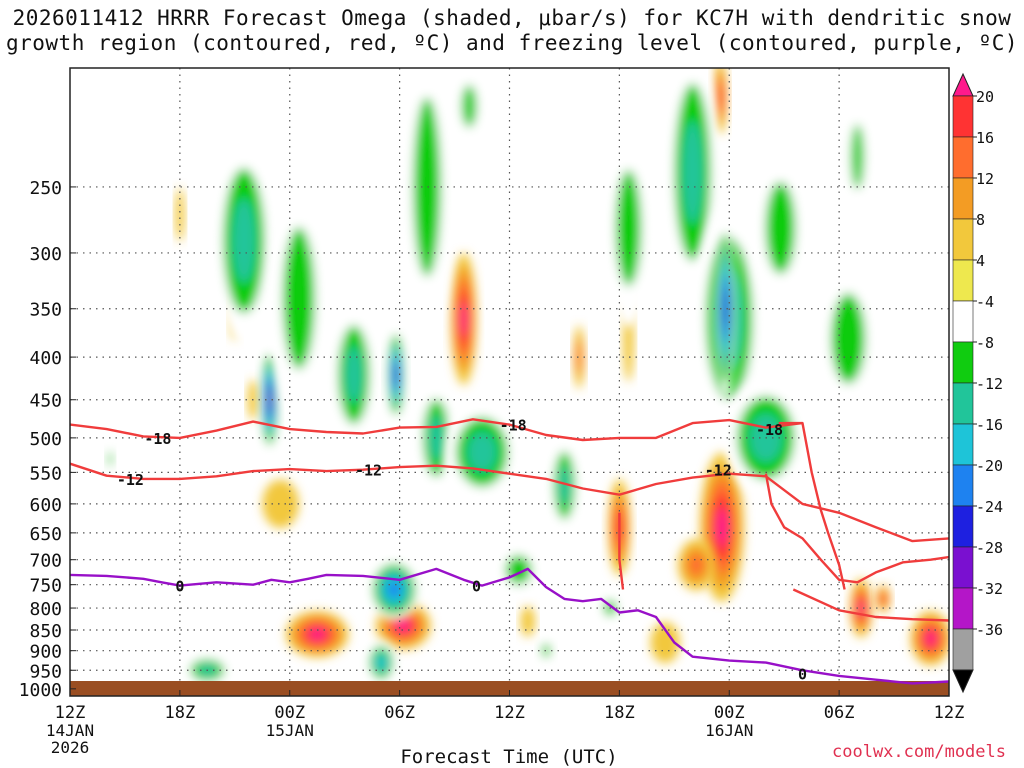 The height and width of the screenshot is (768, 1024). Describe the element at coordinates (45, 401) in the screenshot. I see `y-tick-label: 450` at that location.